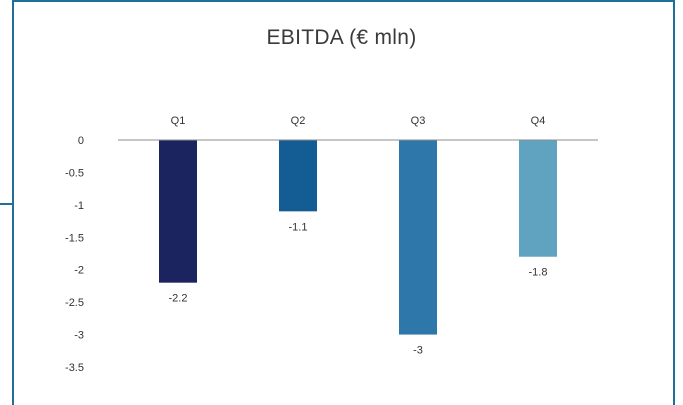 The image size is (683, 405). Describe the element at coordinates (418, 121) in the screenshot. I see `category-label: Q3` at that location.